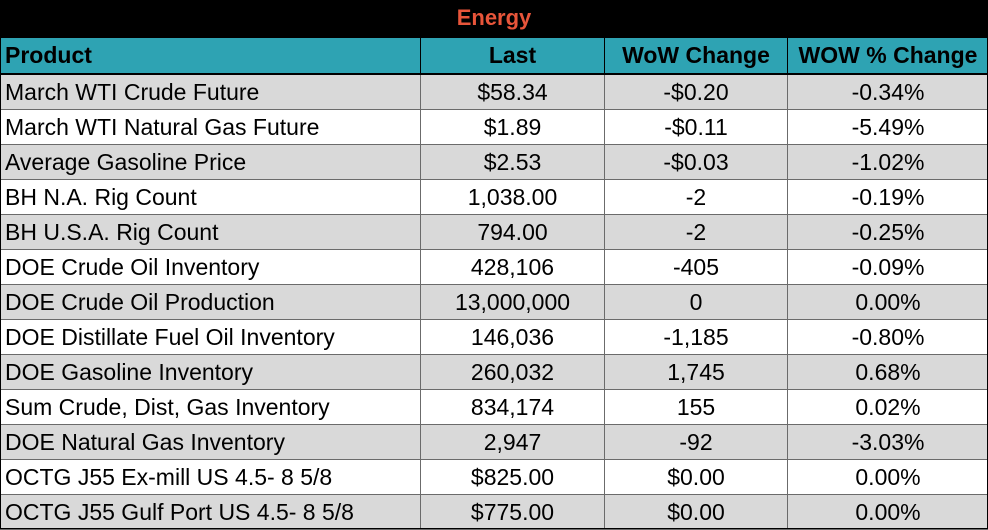 This screenshot has width=988, height=530. Describe the element at coordinates (513, 197) in the screenshot. I see `cell-last: 1,038.00` at that location.